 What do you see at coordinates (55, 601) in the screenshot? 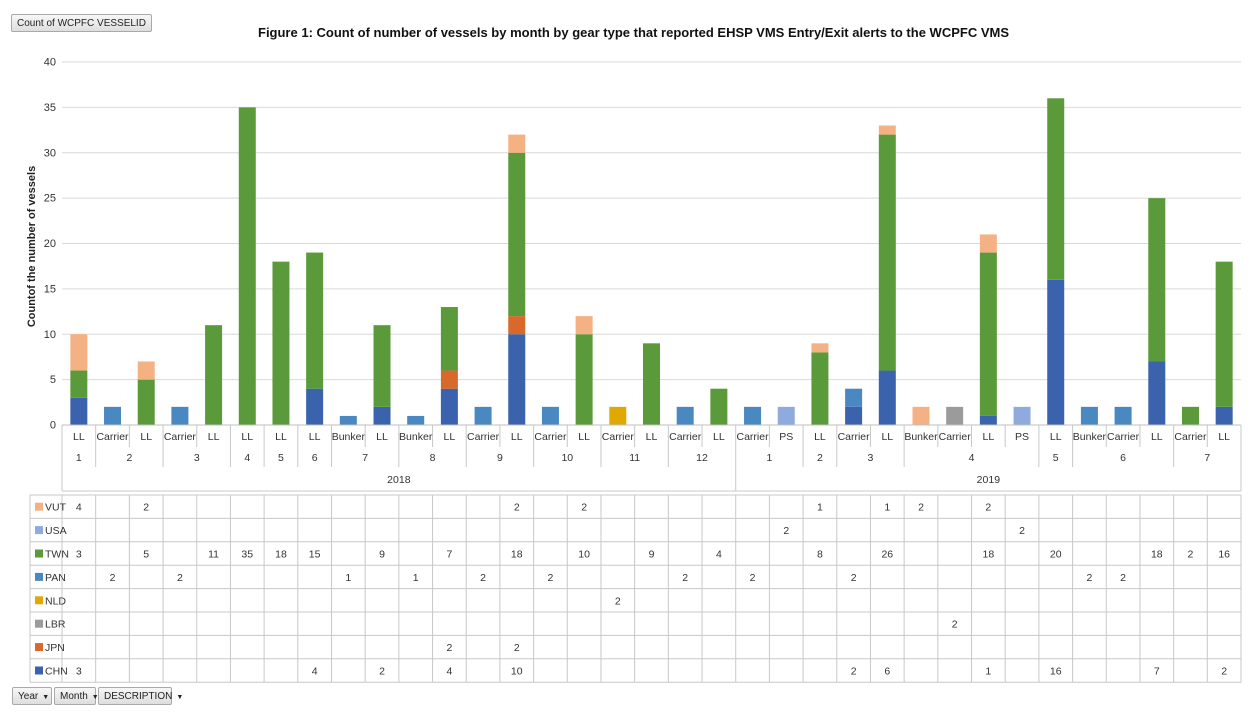
I see `legend-label-nld: NLD` at bounding box center [55, 601].